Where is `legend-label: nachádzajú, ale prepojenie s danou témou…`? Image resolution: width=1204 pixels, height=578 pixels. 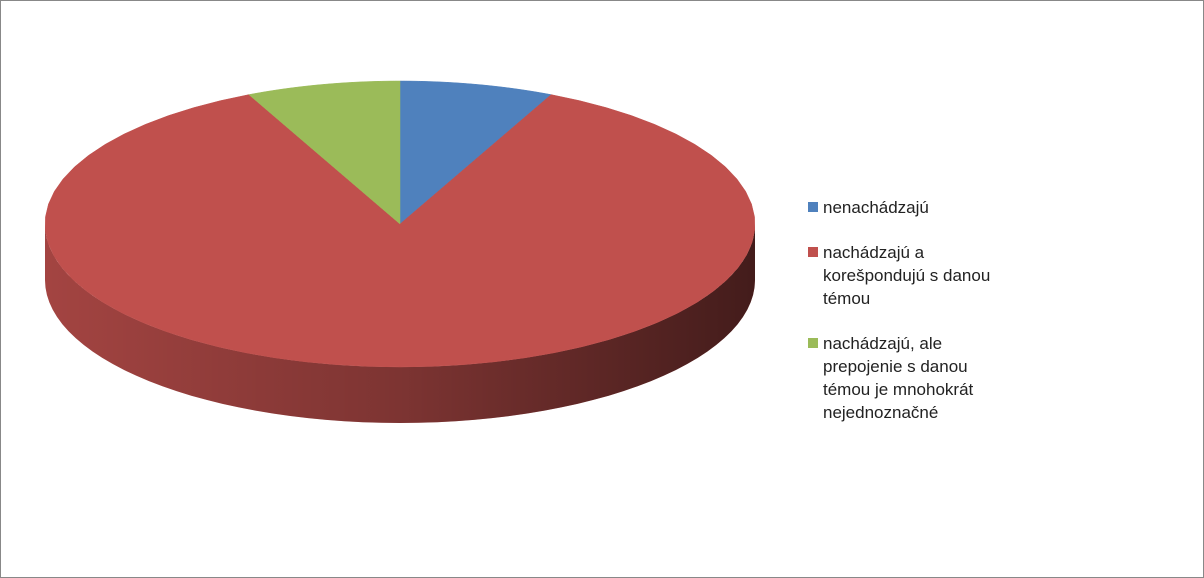
legend-label: nachádzajú, ale prepojenie s danou témou… is located at coordinates (898, 378).